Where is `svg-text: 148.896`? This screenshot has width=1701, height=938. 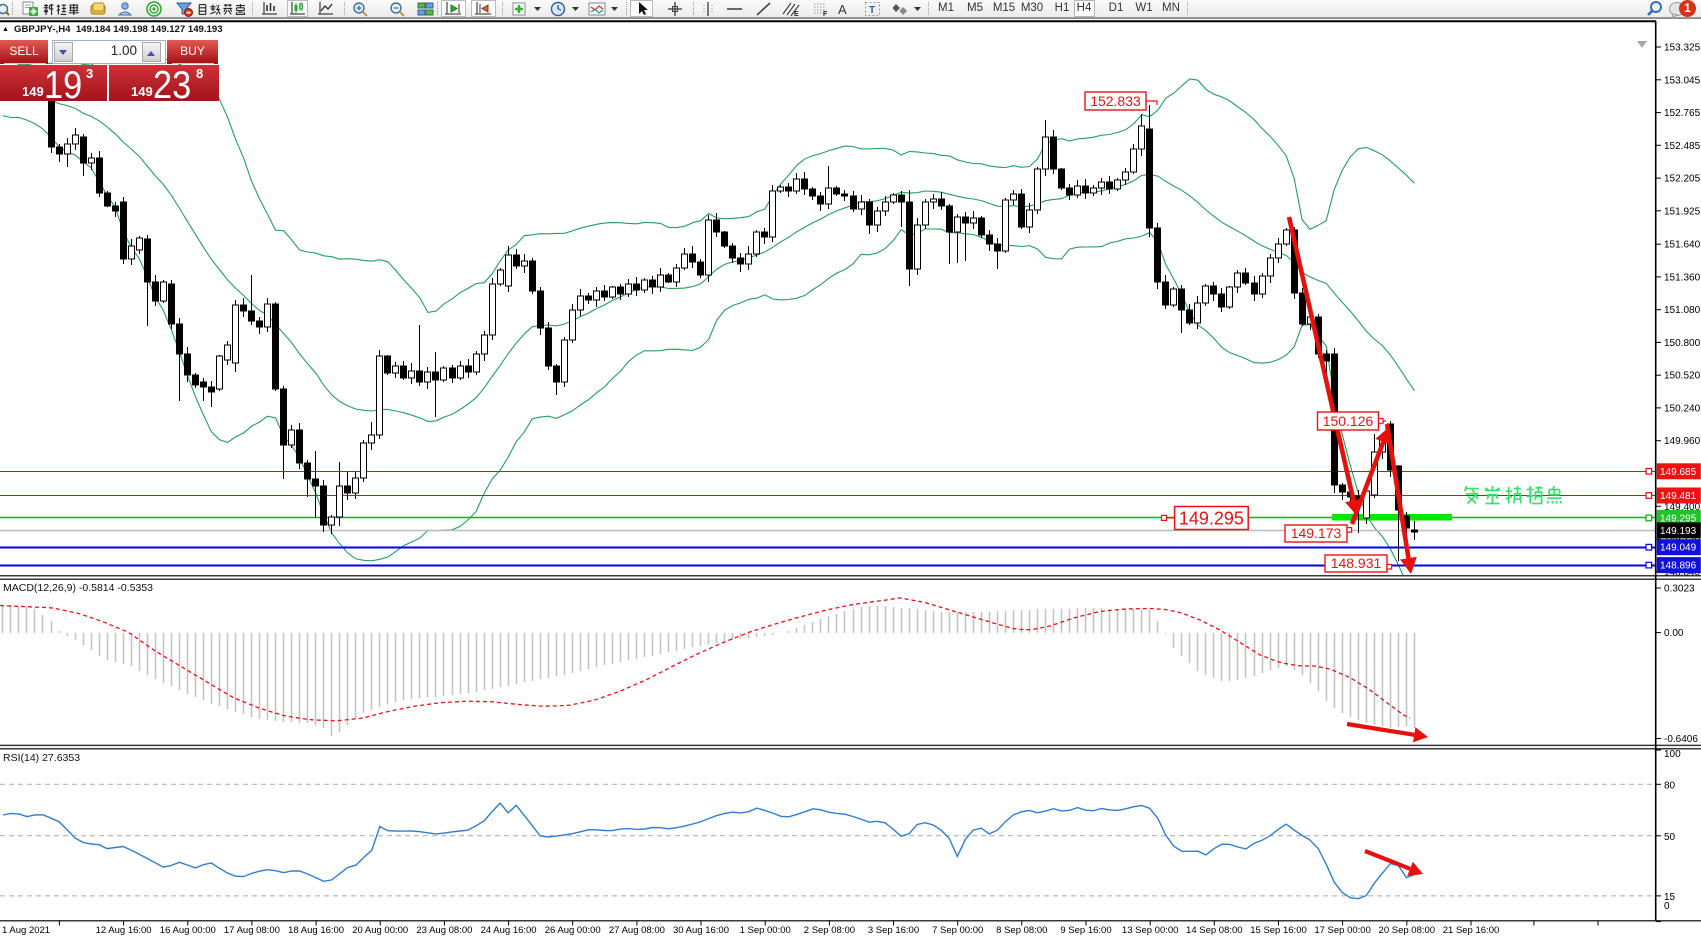
svg-text: 148.896 is located at coordinates (1678, 566).